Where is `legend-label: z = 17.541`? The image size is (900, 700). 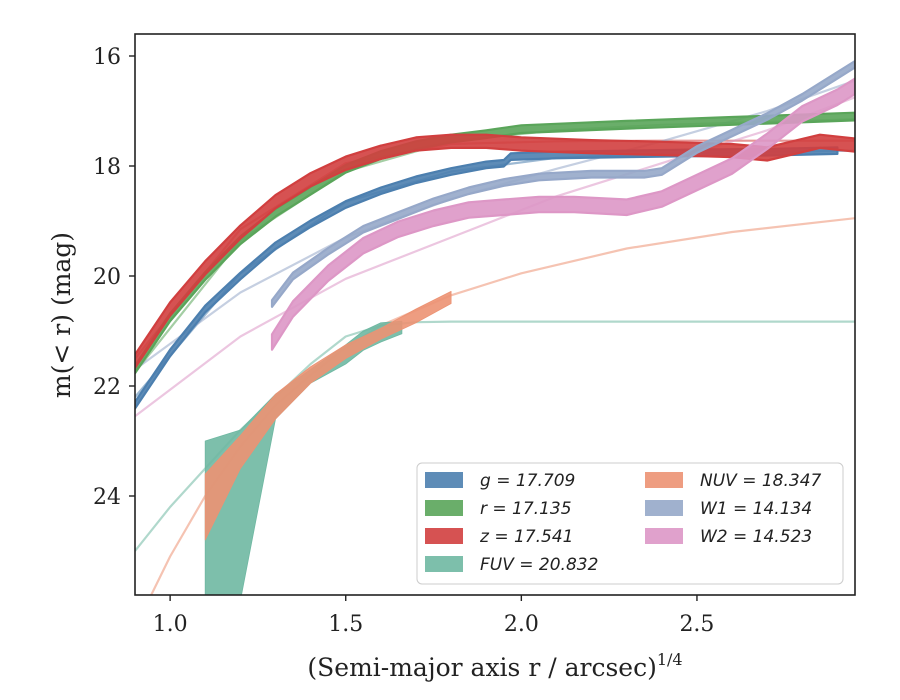 legend-label: z = 17.541 is located at coordinates (526, 537).